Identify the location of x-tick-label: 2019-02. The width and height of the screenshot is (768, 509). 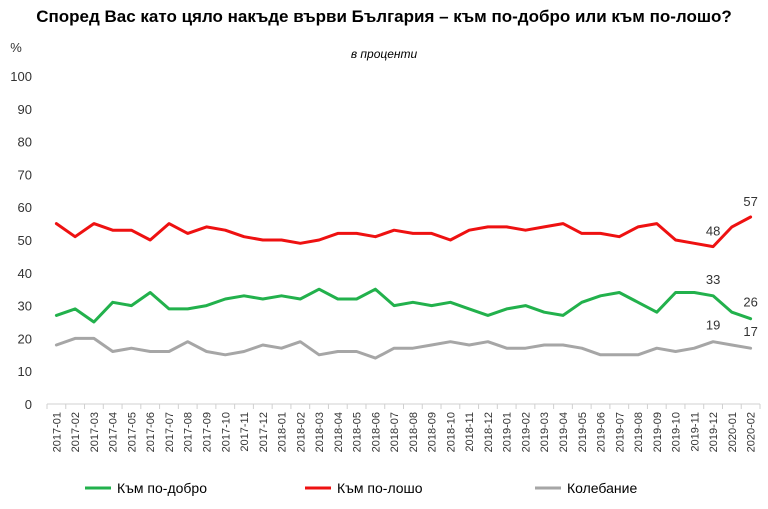
(526, 432).